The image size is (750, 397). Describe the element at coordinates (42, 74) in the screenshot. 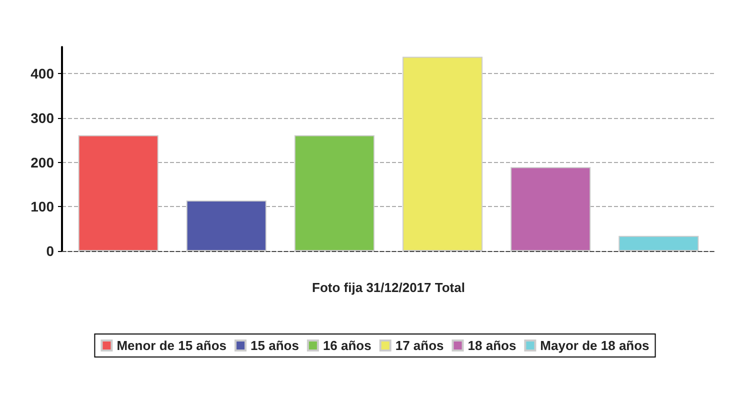

I see `y-tick-label: 400` at that location.